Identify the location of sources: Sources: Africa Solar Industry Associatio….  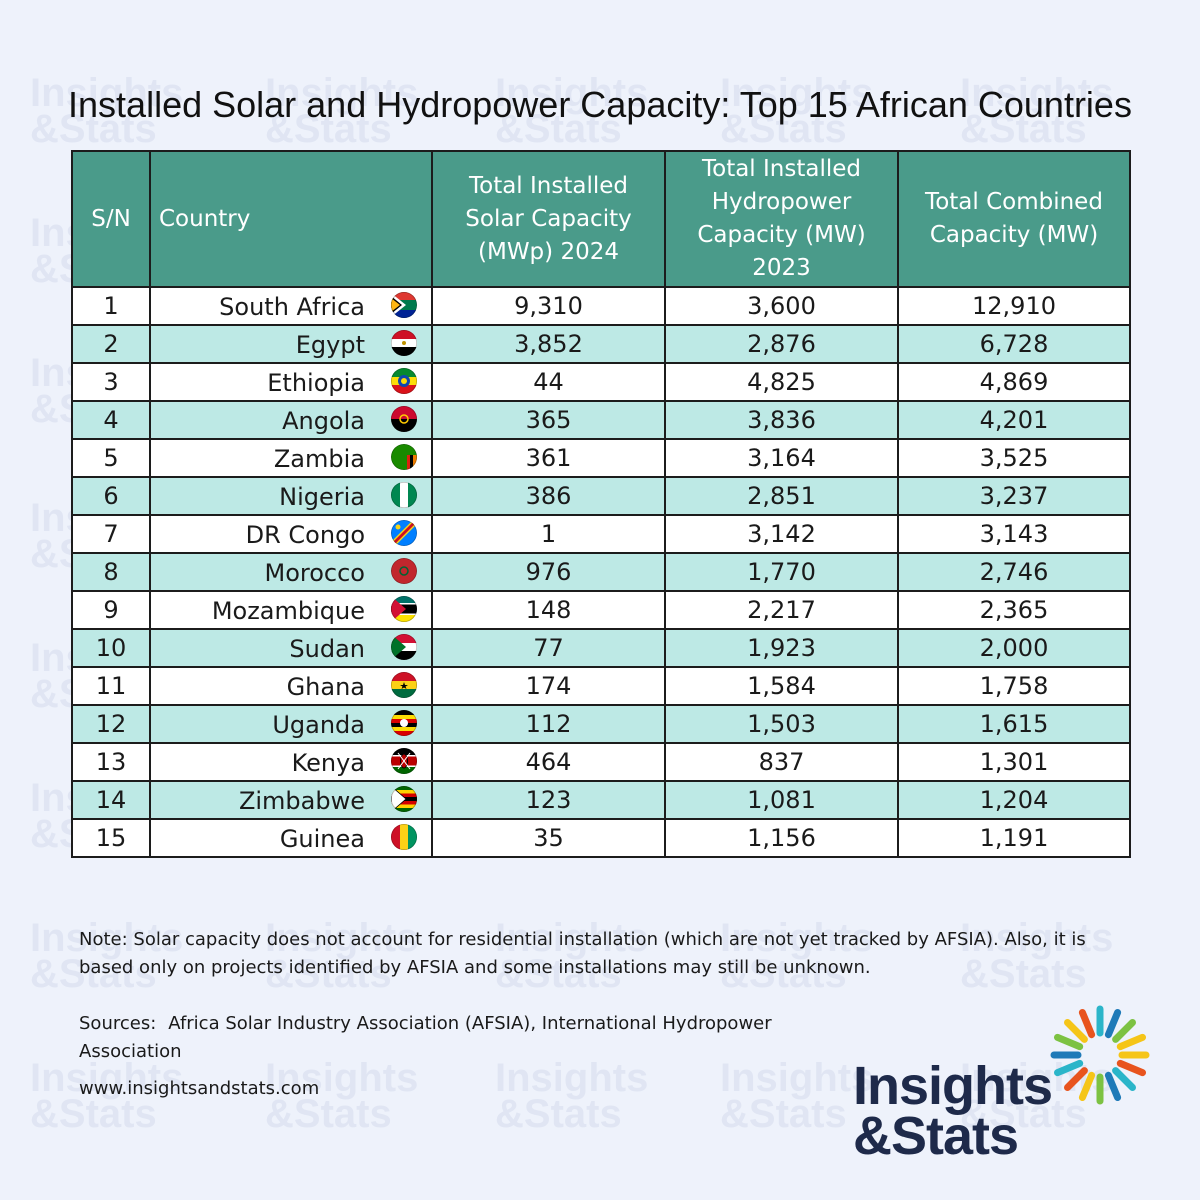
(449, 1038).